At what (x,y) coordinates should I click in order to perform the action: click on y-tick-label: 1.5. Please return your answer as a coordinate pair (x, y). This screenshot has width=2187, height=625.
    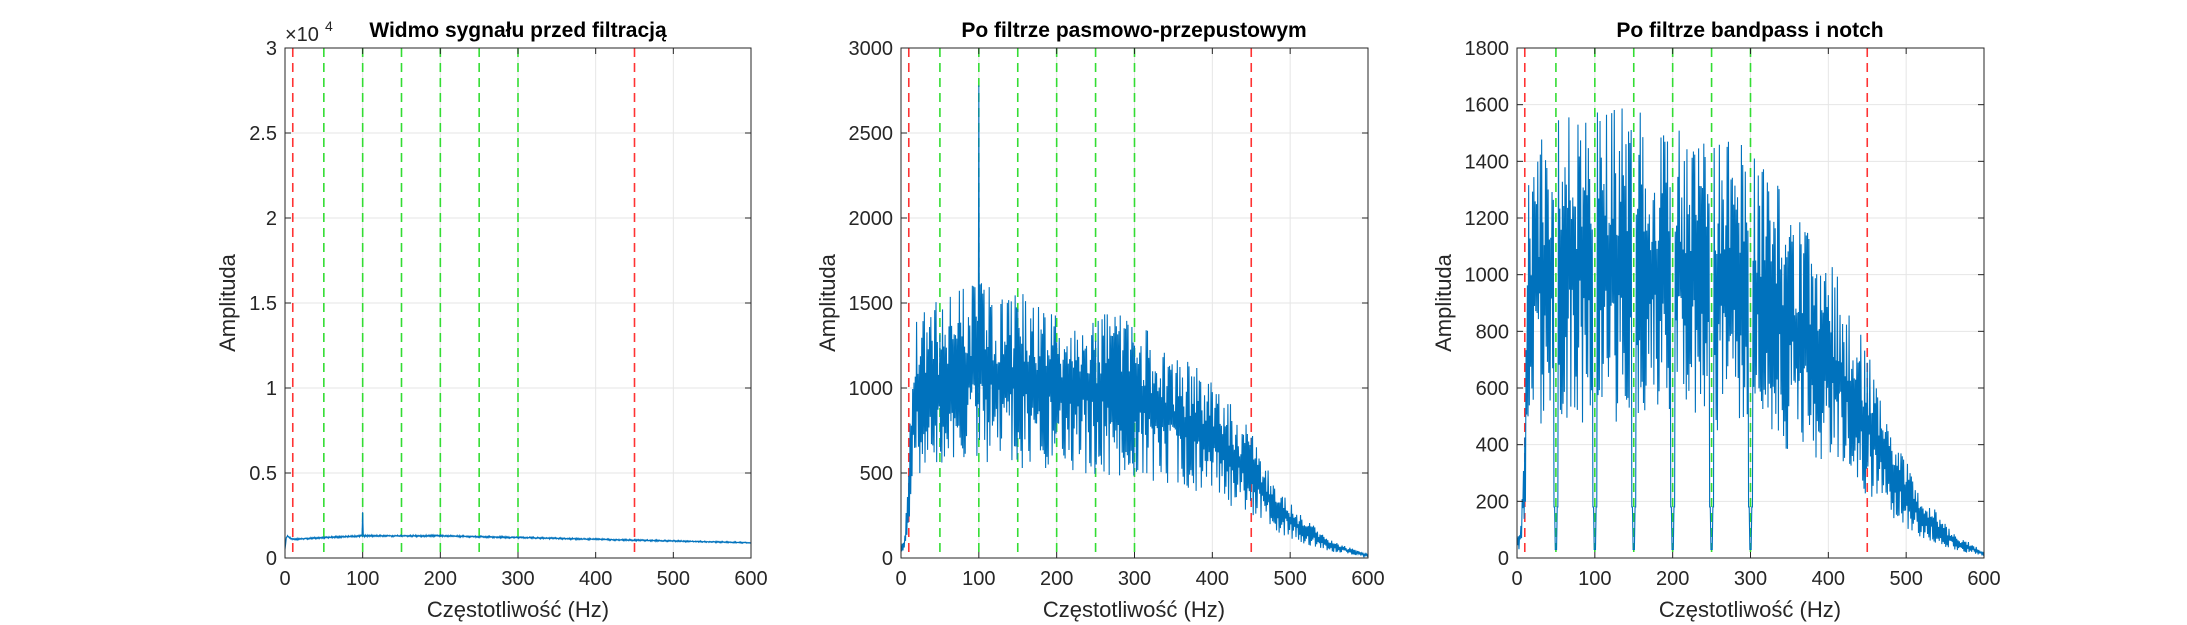
    Looking at the image, I should click on (263, 304).